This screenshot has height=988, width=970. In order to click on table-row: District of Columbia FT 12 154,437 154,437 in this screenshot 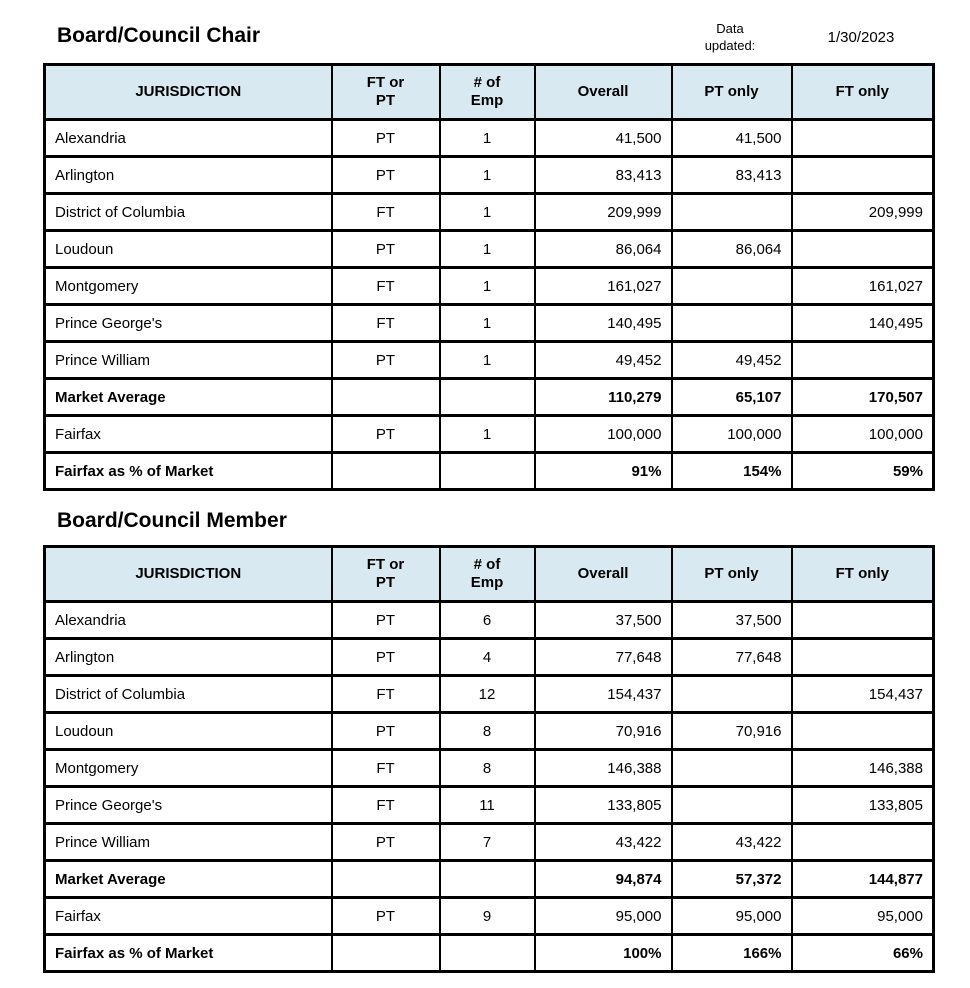, I will do `click(489, 694)`.